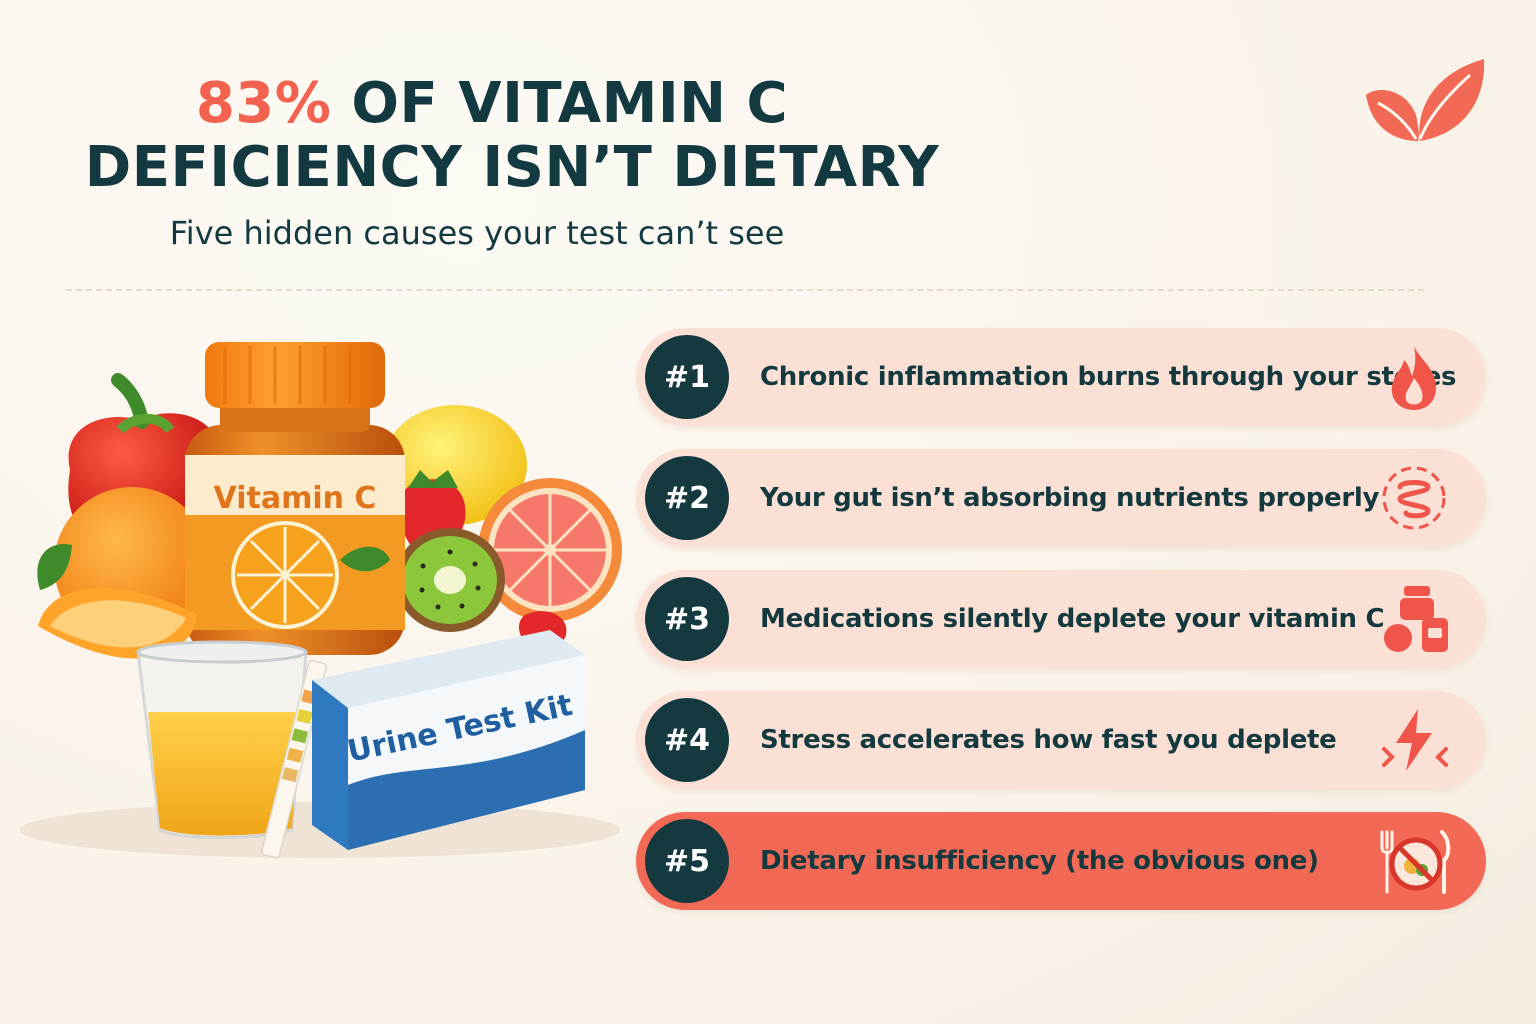 The width and height of the screenshot is (1536, 1024). Describe the element at coordinates (745, 290) in the screenshot. I see `divider` at that location.